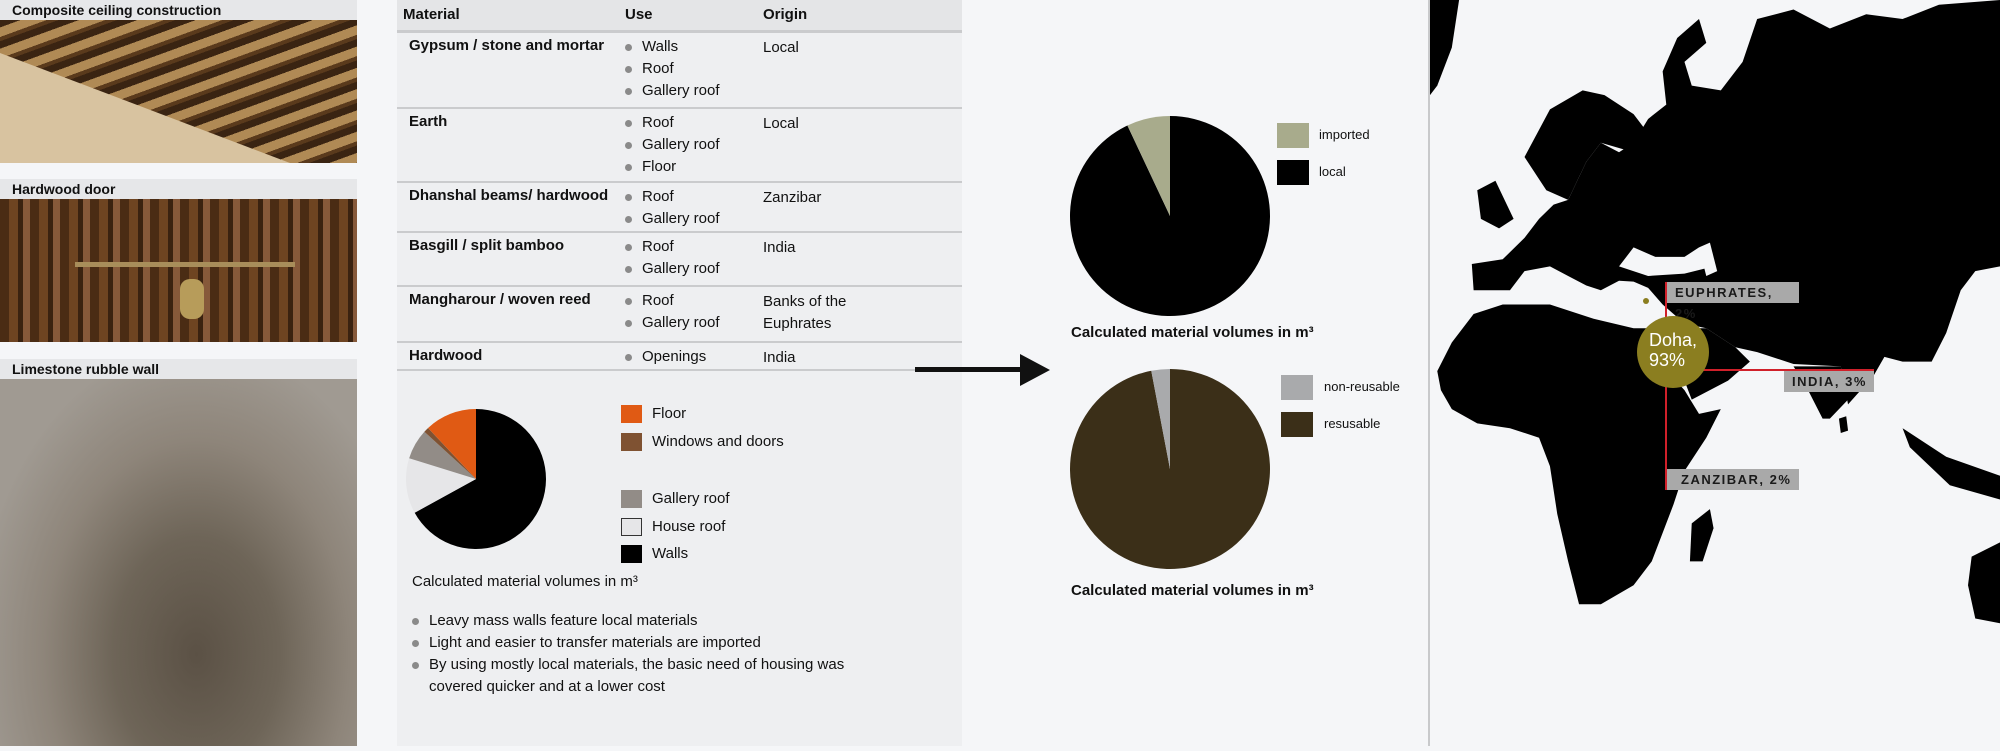  I want to click on material-volume-pie-chart, so click(476, 479).